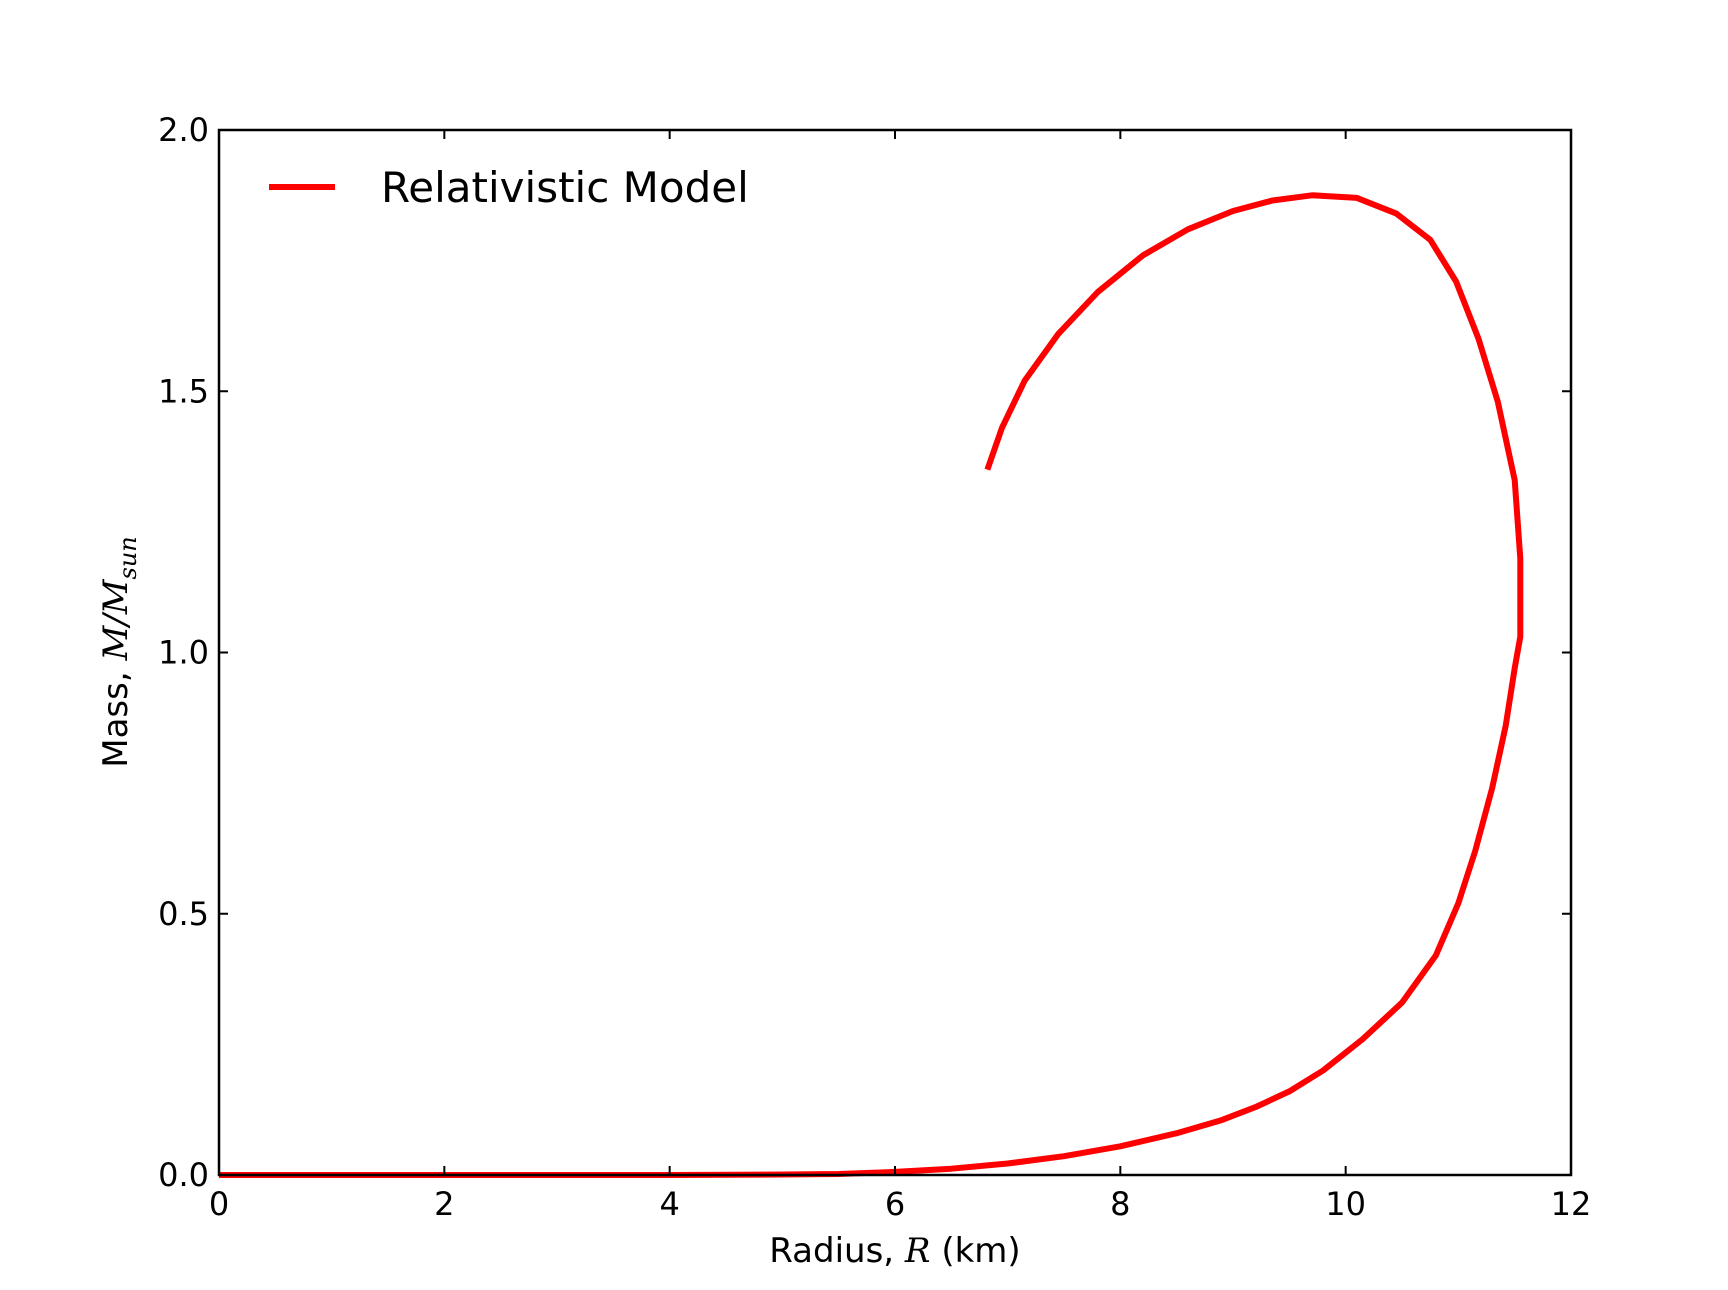 Image resolution: width=1728 pixels, height=1290 pixels. I want to click on x-tick-label: 12, so click(1571, 1204).